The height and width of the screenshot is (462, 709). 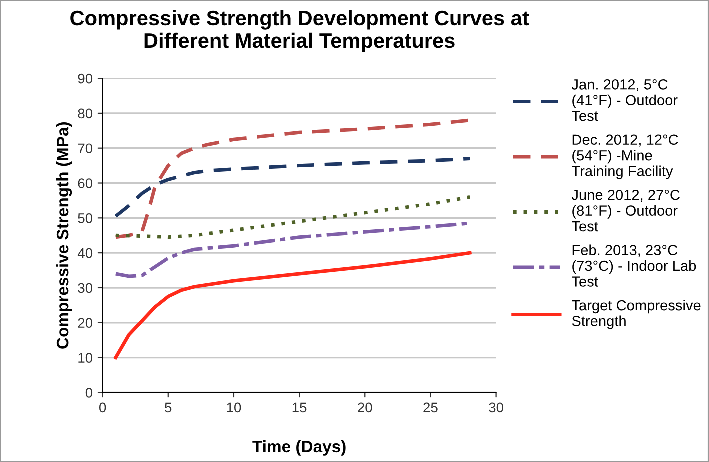 What do you see at coordinates (85, 288) in the screenshot?
I see `y-tick-label: 30` at bounding box center [85, 288].